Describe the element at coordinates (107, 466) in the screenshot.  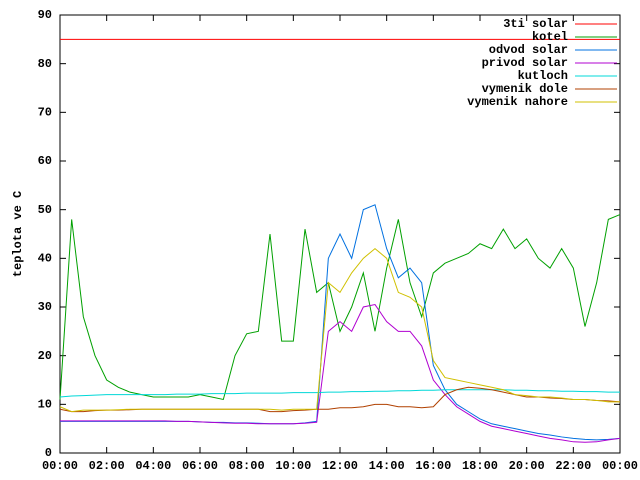
I see `x-tick-label: 02:00` at that location.